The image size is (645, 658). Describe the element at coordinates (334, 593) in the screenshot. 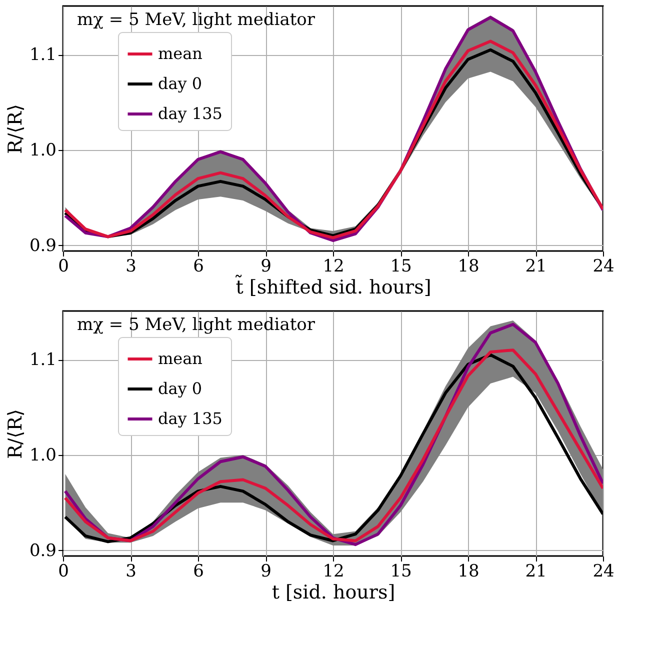

I see `x-axis-title: t [sid. hours]` at that location.